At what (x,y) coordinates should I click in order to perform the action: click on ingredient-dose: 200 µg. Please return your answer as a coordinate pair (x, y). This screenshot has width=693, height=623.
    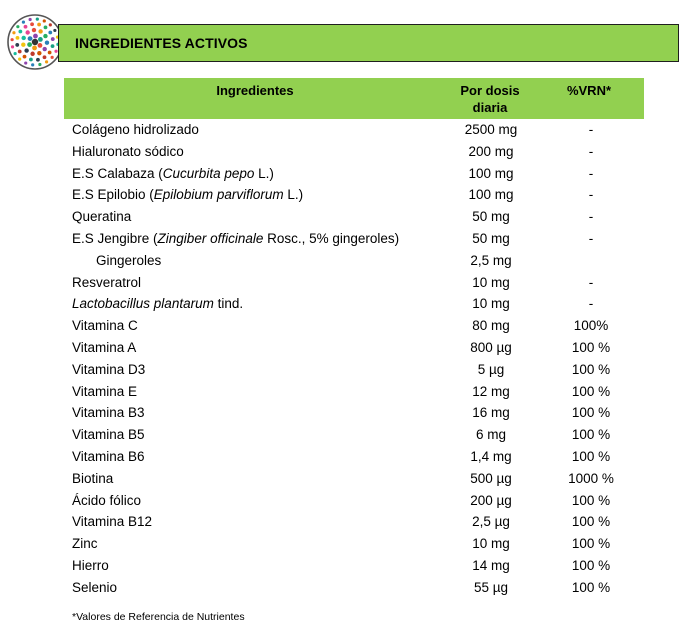
    Looking at the image, I should click on (491, 500).